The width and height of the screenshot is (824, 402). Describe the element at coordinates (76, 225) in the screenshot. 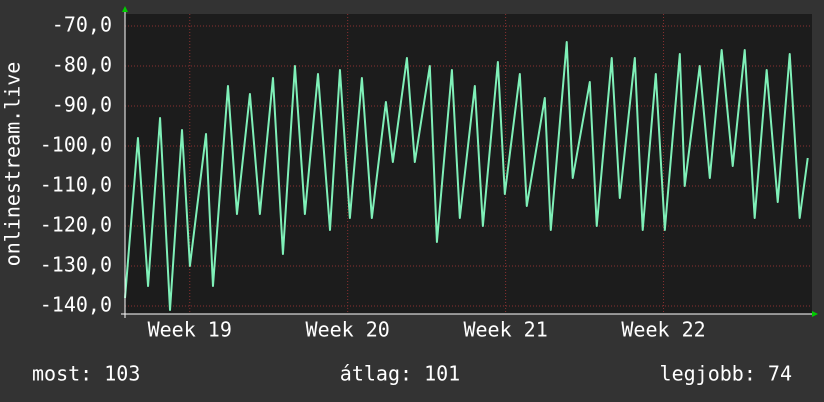

I see `y-tick-label: -120,0` at that location.